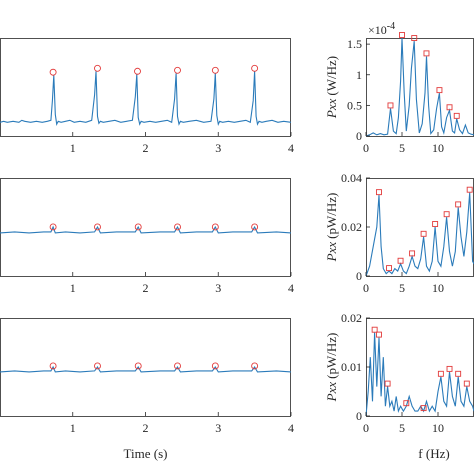  I want to click on y-tick-label: 0.5, so click(354, 105).